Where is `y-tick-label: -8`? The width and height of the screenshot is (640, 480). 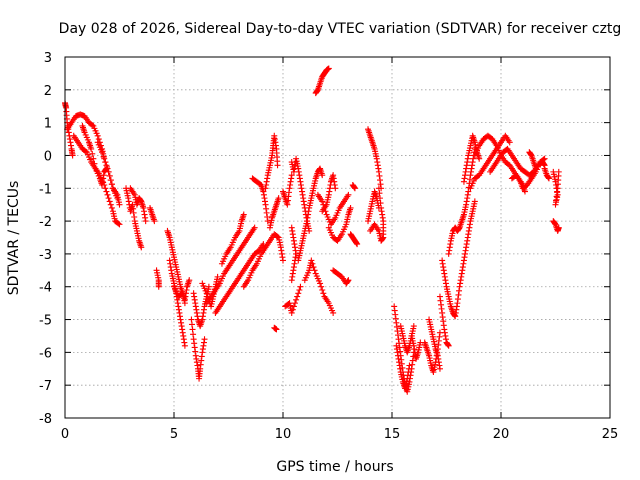
y-tick-label: -8 is located at coordinates (45, 419).